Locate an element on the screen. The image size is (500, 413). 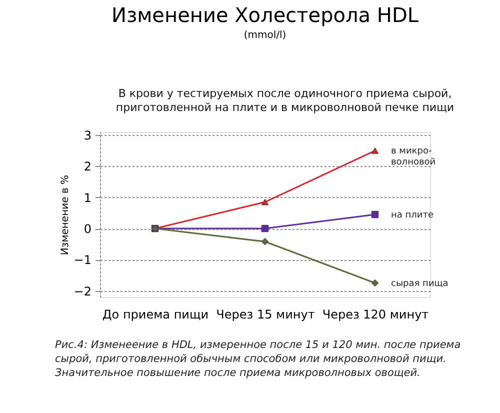
y-tick-label: −1 is located at coordinates (83, 260).